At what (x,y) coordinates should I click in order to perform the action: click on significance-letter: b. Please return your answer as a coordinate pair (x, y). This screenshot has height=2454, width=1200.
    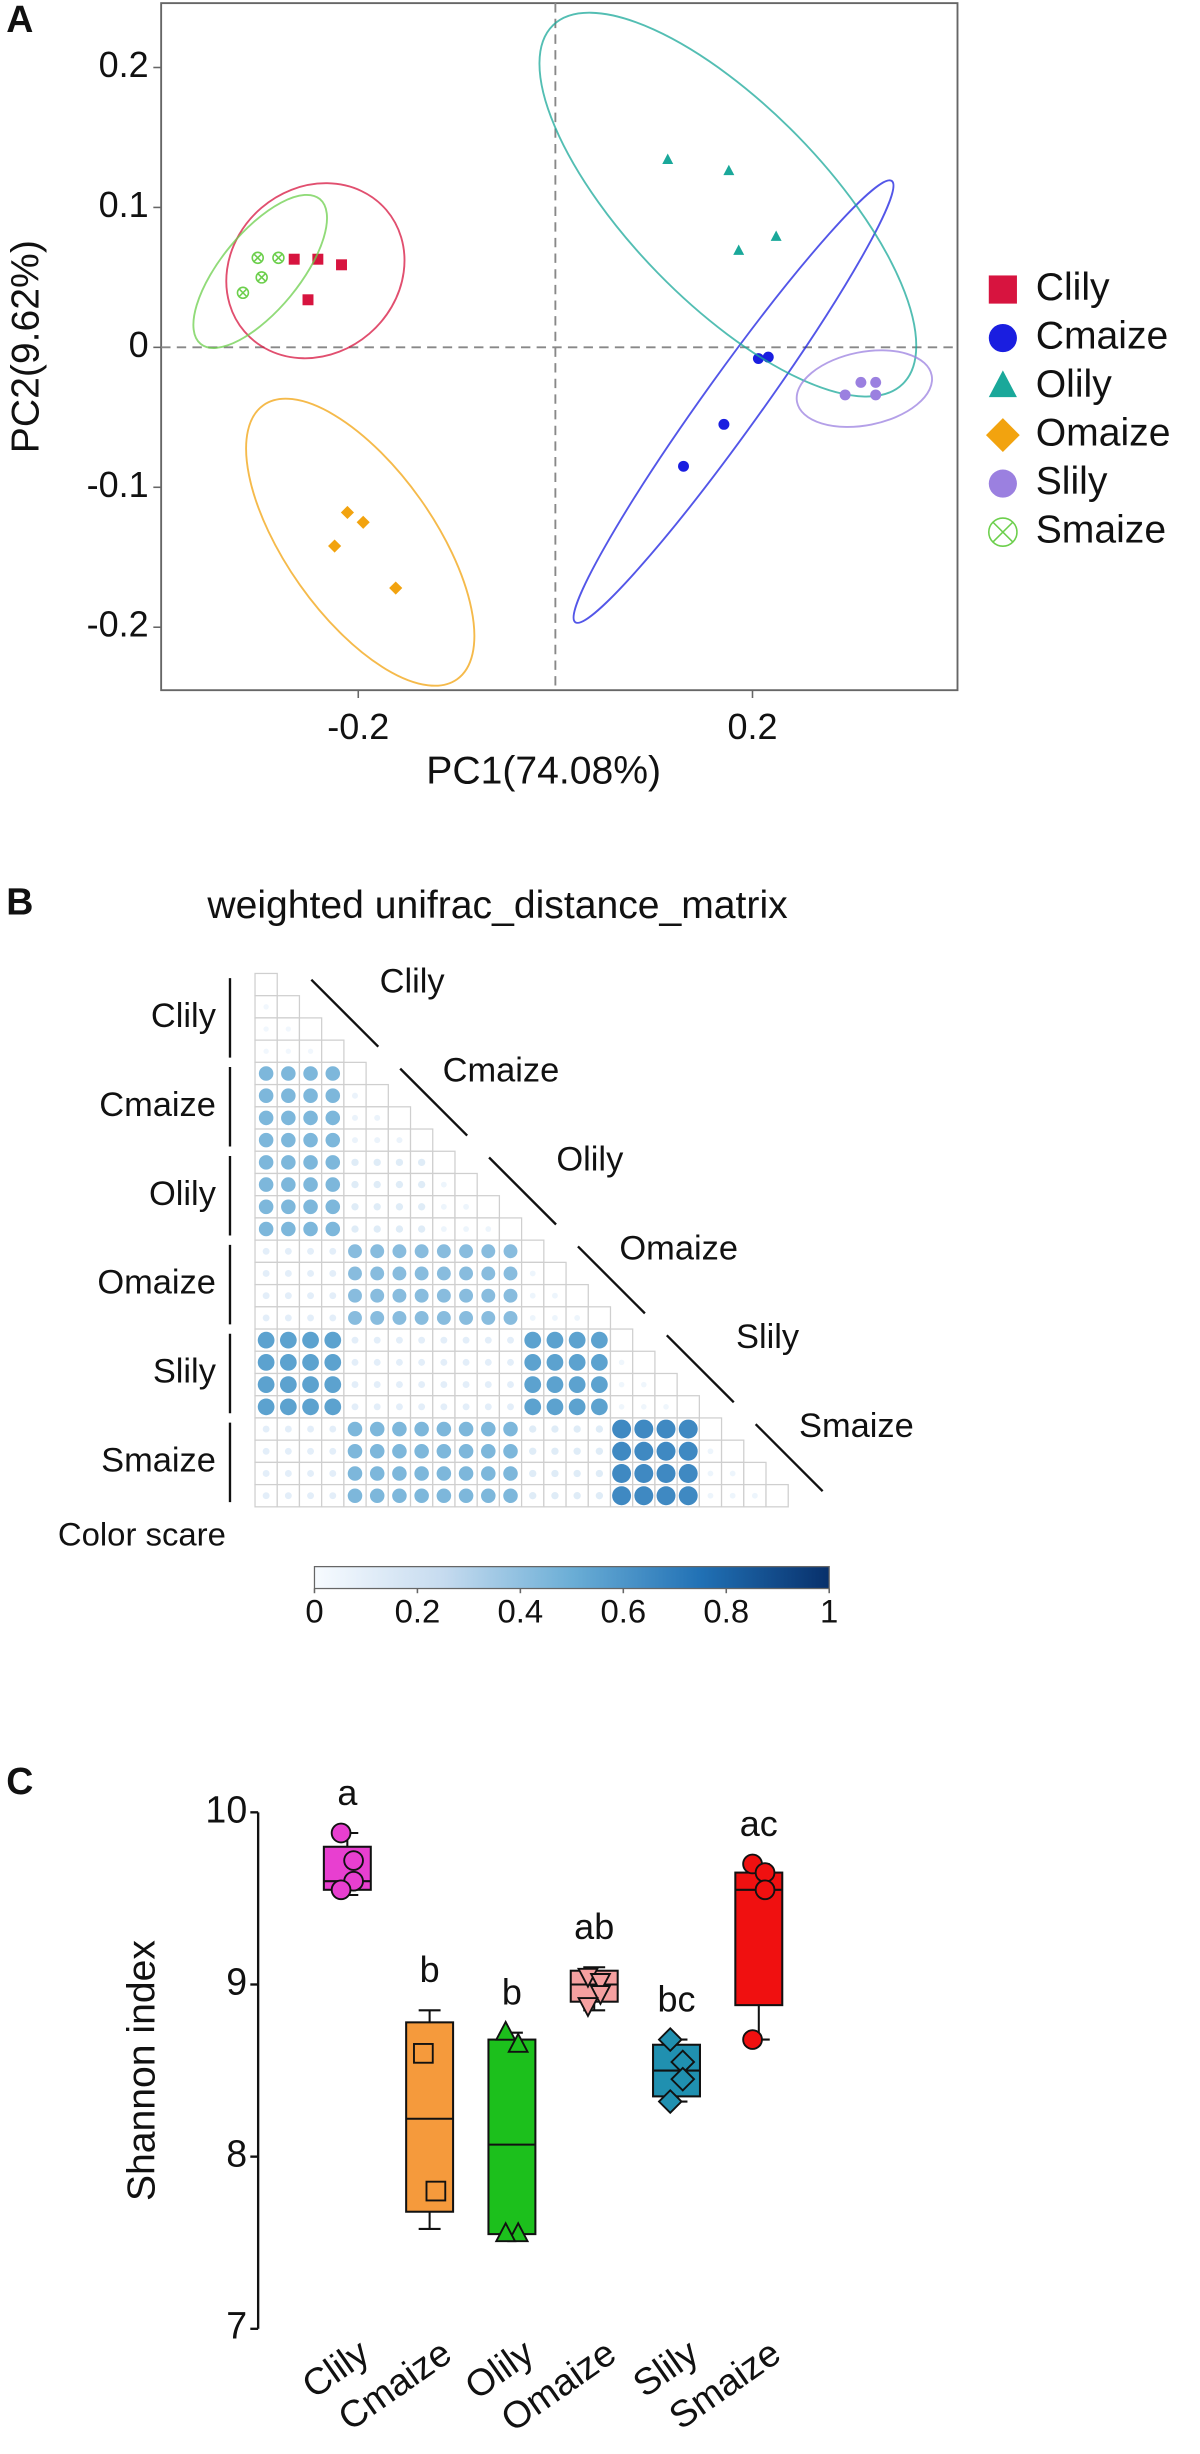
    Looking at the image, I should click on (512, 1992).